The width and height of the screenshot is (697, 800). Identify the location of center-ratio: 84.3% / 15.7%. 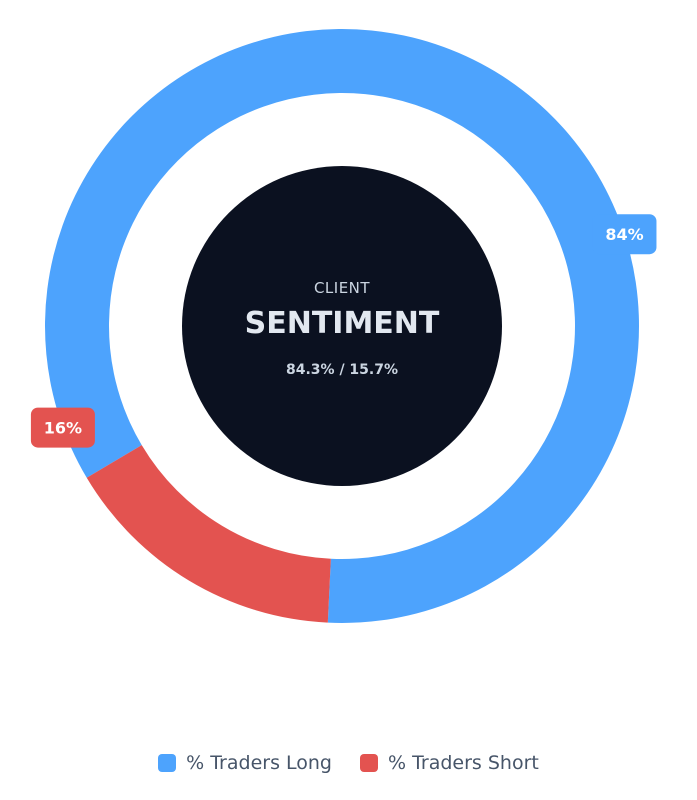
(342, 370).